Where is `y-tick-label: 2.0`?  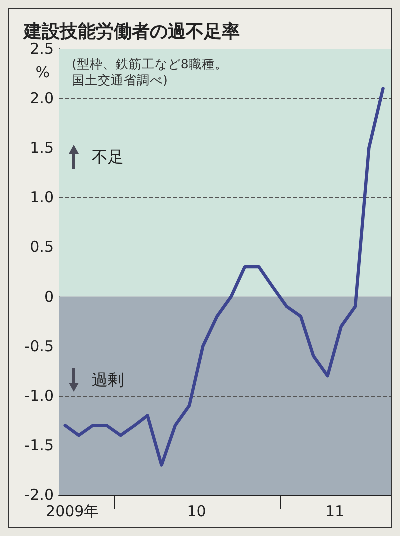
y-tick-label: 2.0 is located at coordinates (42, 99).